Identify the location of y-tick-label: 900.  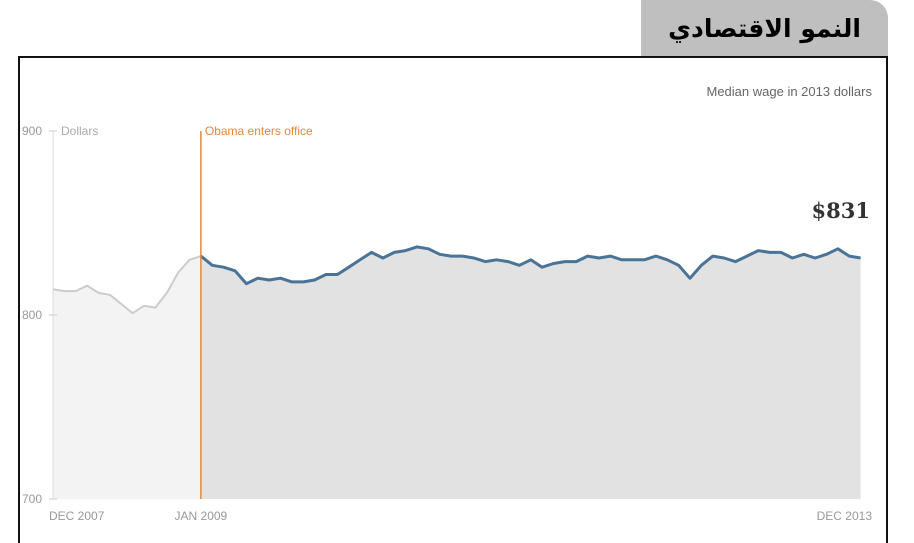
(32, 131).